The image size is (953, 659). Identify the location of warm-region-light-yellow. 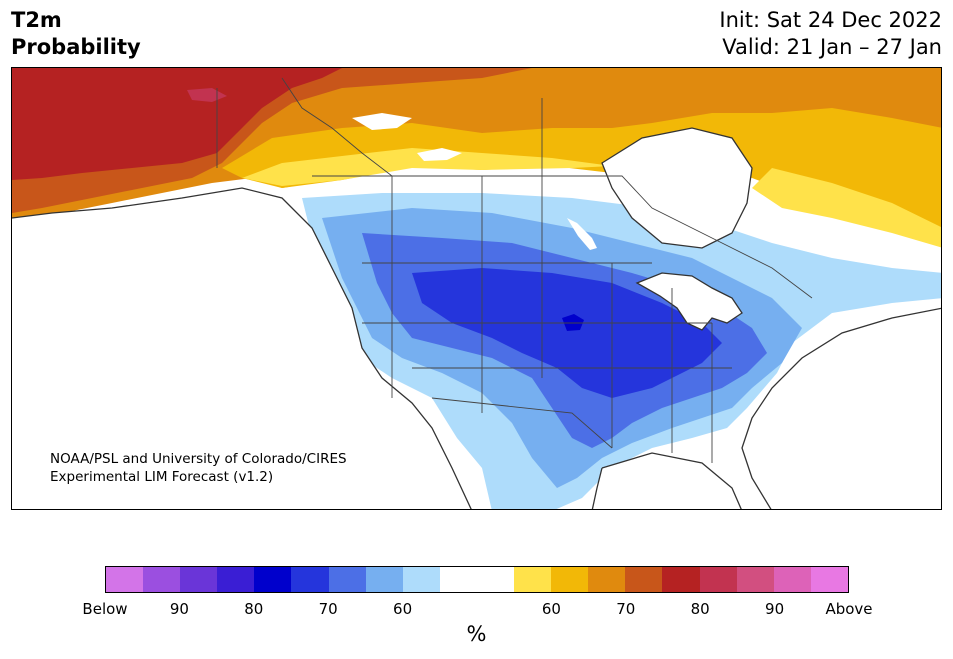
(591, 198).